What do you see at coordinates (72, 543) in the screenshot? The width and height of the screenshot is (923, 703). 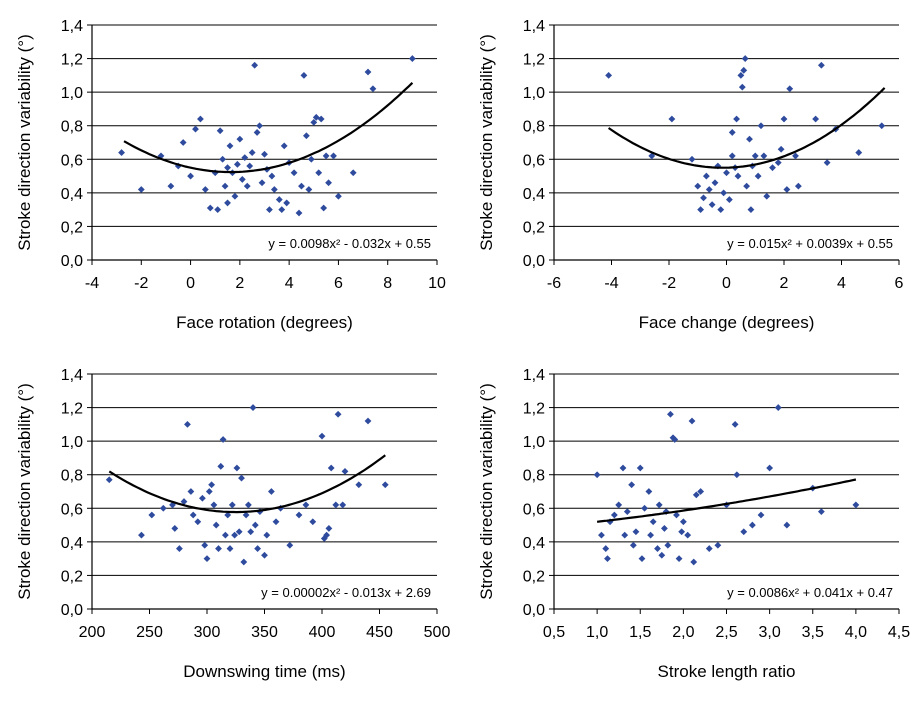 I see `y-tick-label: 0,4` at bounding box center [72, 543].